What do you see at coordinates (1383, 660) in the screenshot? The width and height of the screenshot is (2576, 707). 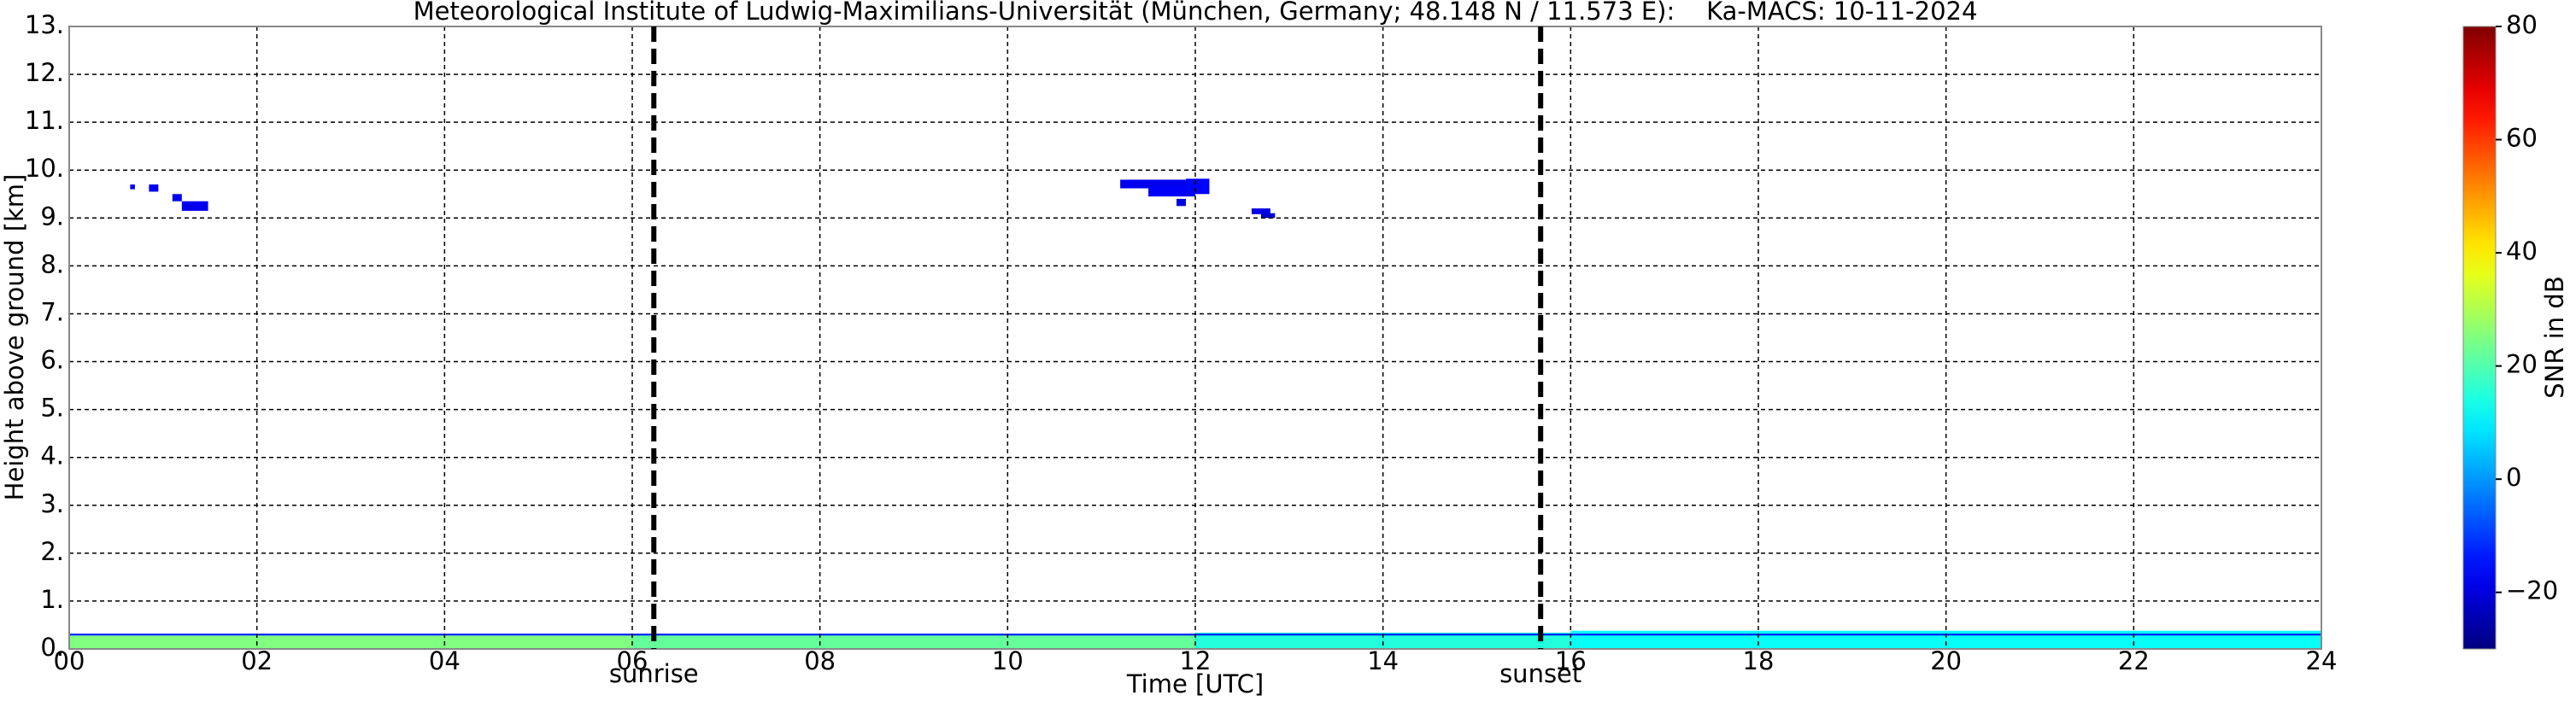 I see `x-tick-label: 14` at bounding box center [1383, 660].